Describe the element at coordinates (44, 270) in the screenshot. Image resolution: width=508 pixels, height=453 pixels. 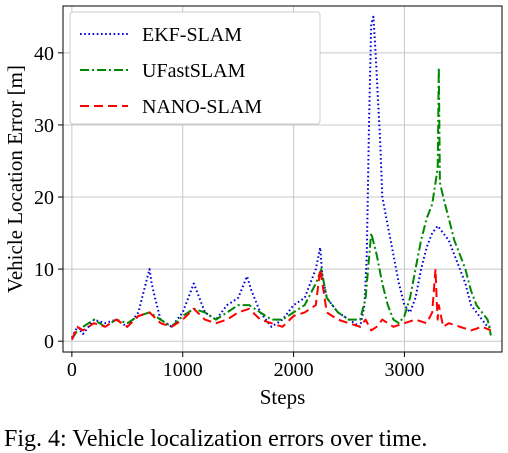
I see `y-tick-label: 10` at that location.